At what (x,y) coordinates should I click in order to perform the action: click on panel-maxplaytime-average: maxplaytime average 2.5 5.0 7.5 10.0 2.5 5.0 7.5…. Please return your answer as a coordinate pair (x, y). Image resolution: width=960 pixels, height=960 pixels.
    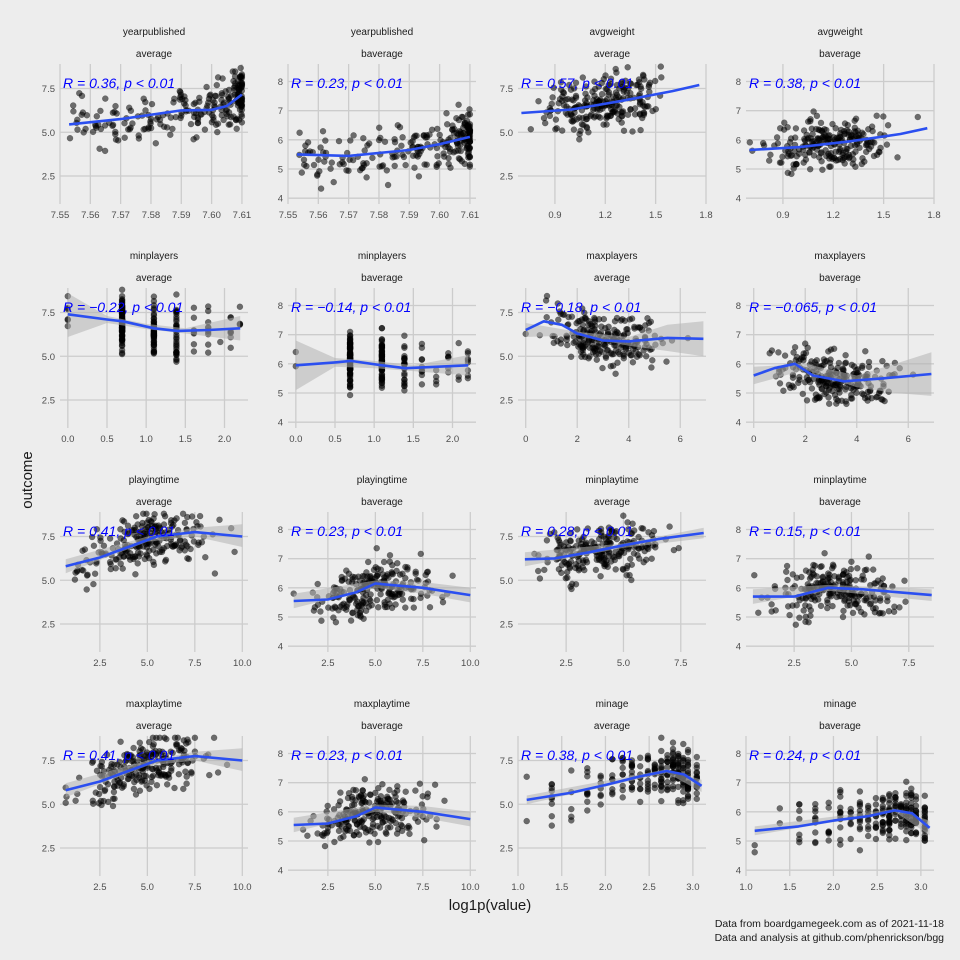
    Looking at the image, I should click on (147, 796).